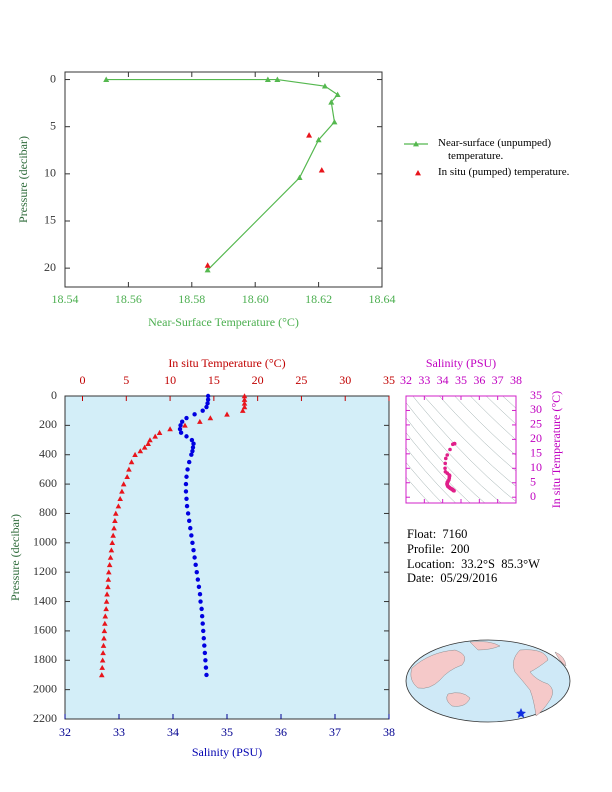 The width and height of the screenshot is (612, 792). I want to click on y-tick-label: 2200, so click(45, 718).